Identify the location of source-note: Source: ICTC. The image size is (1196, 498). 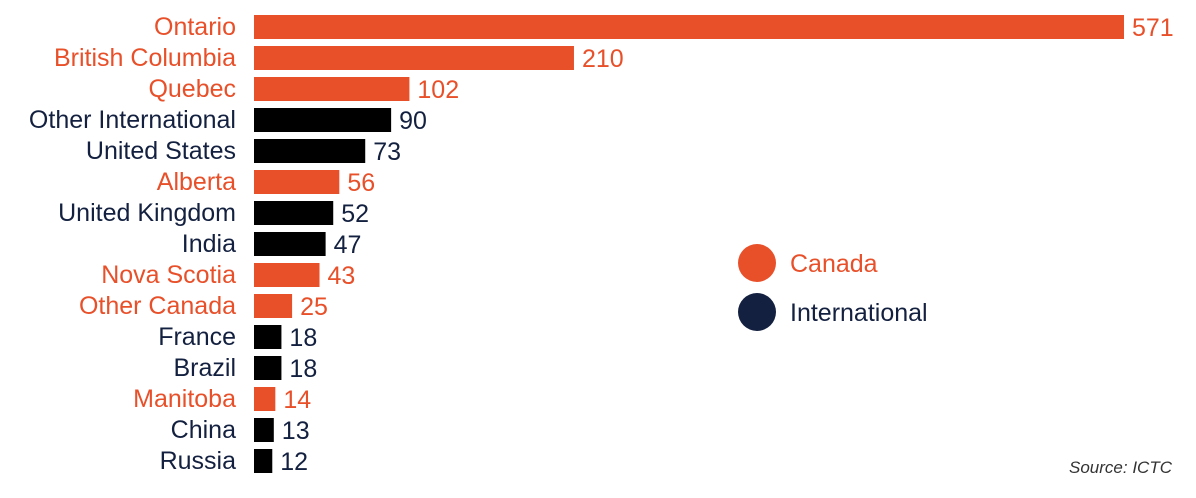
(1121, 467).